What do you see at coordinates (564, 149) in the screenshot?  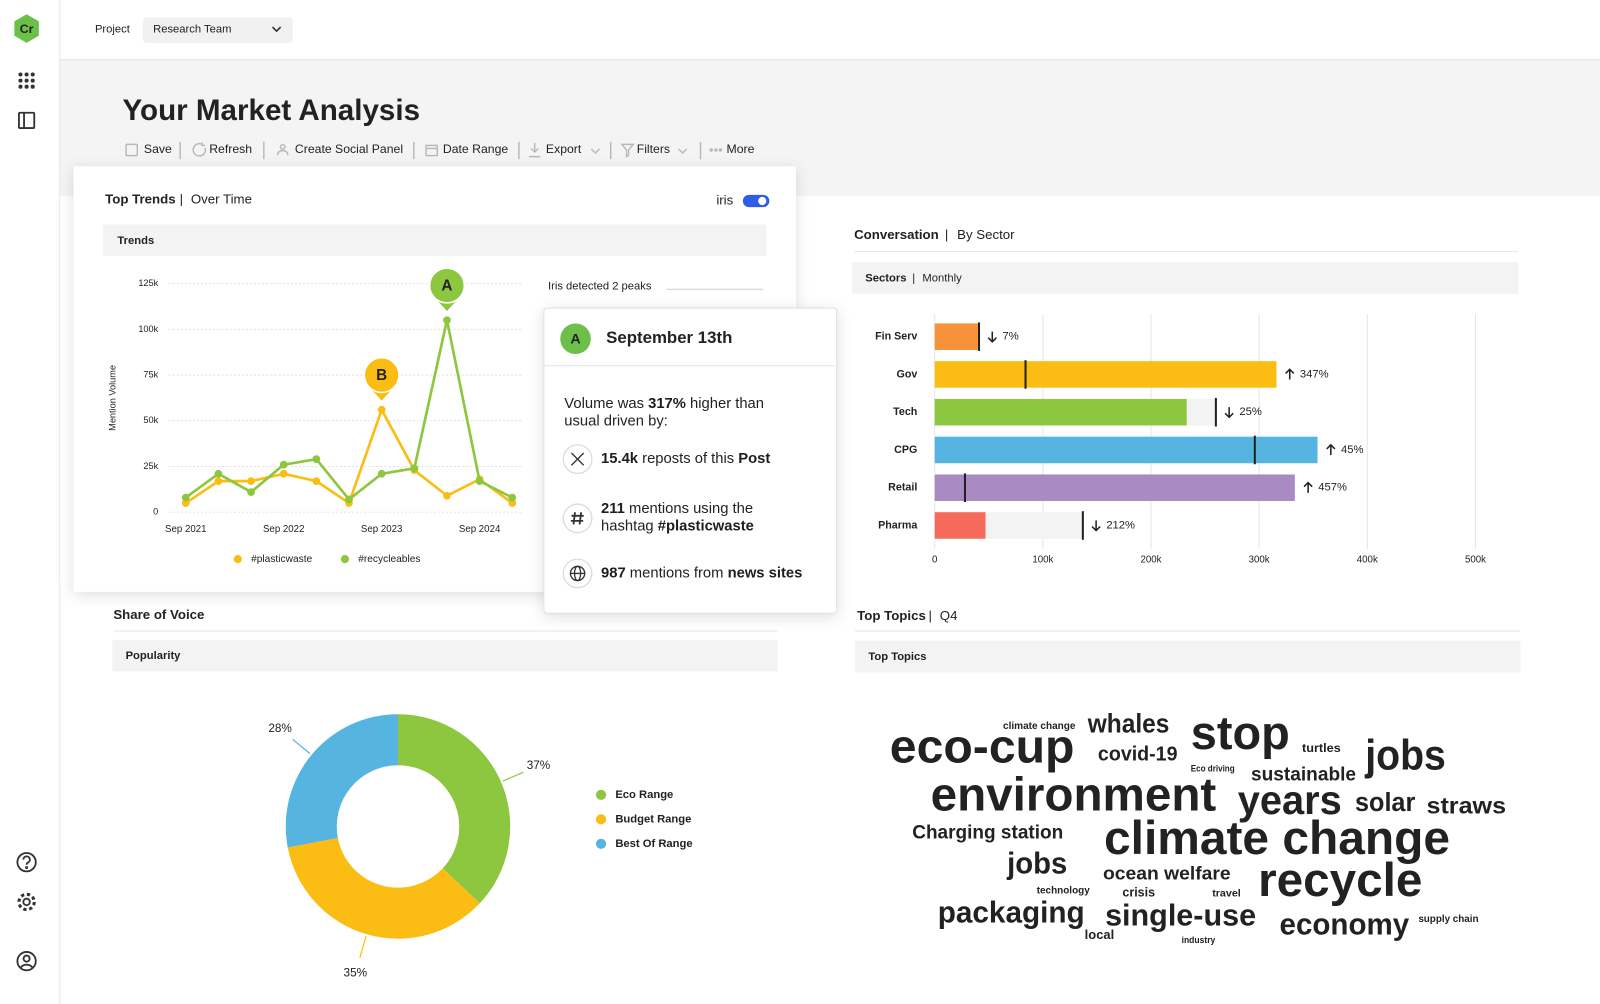 I see `toolbar-button: Export` at bounding box center [564, 149].